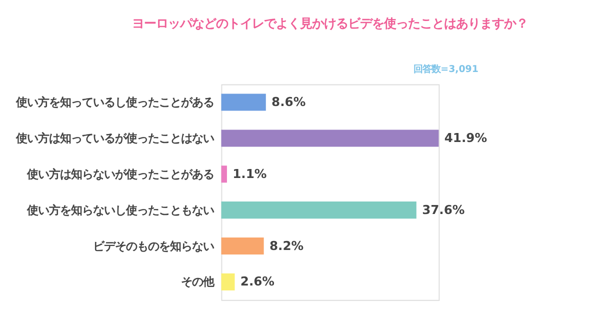  I want to click on text: 回答数=3,091, so click(446, 70).